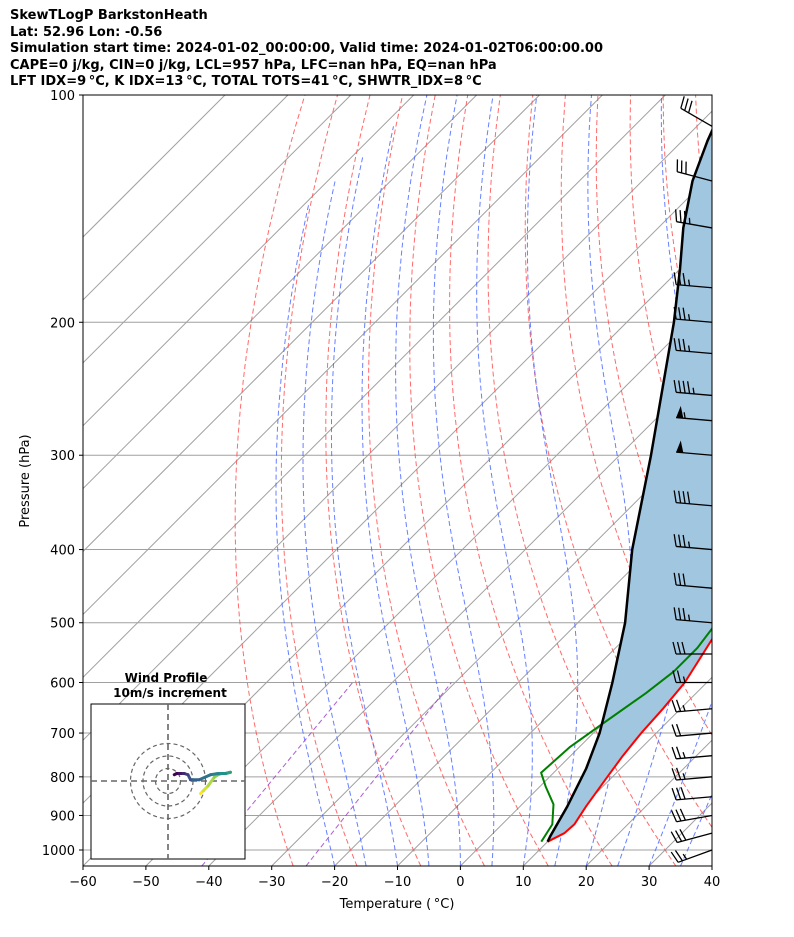 The image size is (794, 937). I want to click on x-tick-label: 10, so click(523, 882).